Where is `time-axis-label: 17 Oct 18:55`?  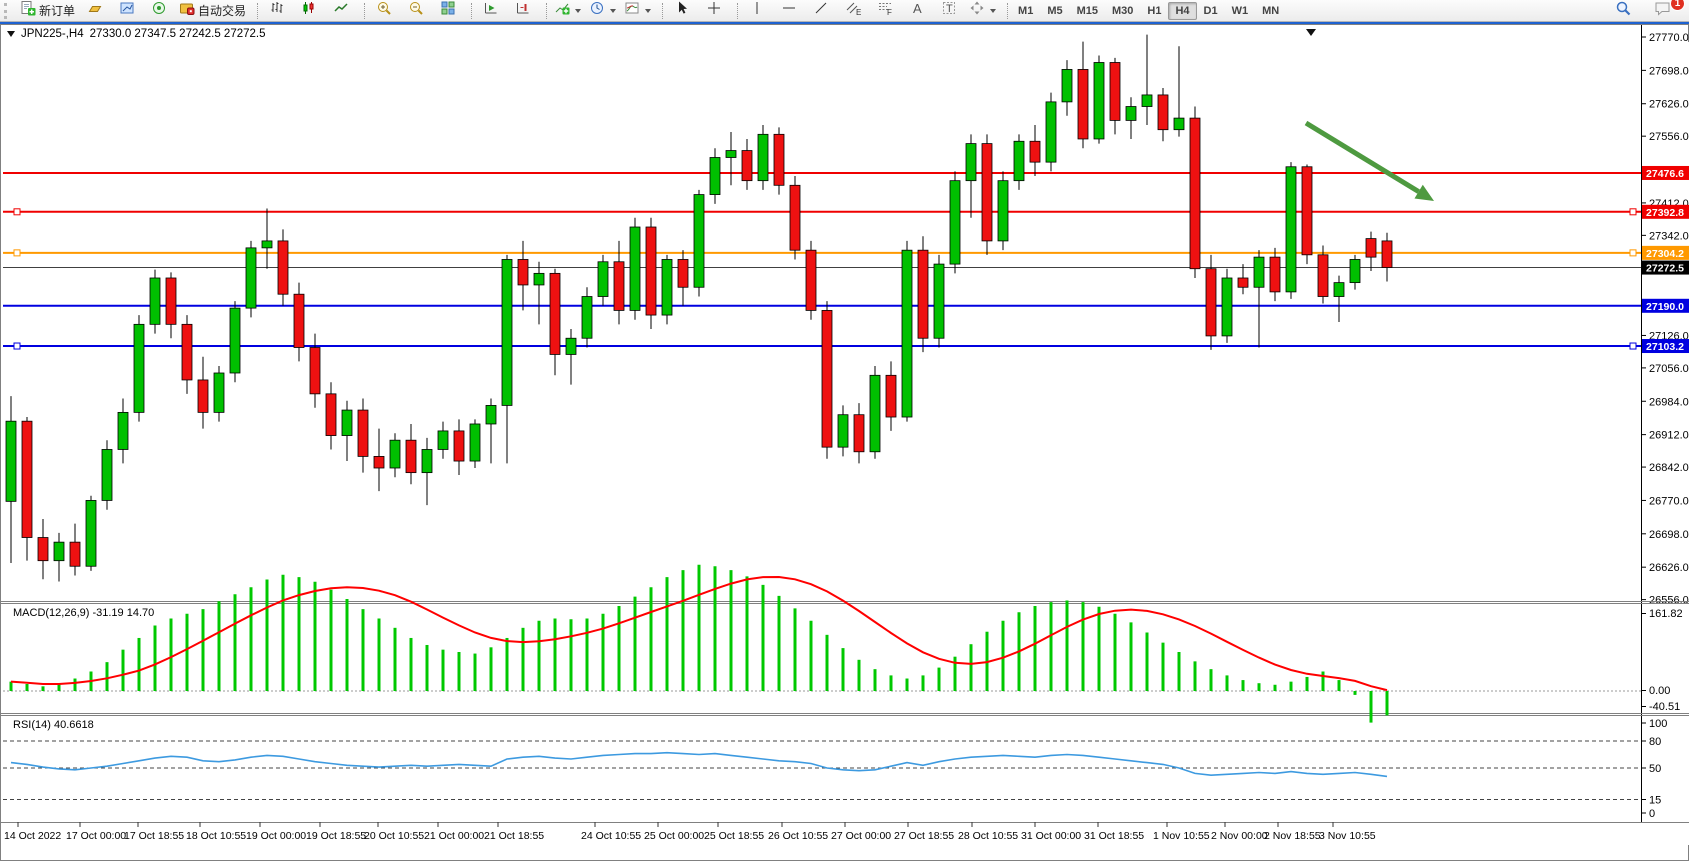
time-axis-label: 17 Oct 18:55 is located at coordinates (154, 836).